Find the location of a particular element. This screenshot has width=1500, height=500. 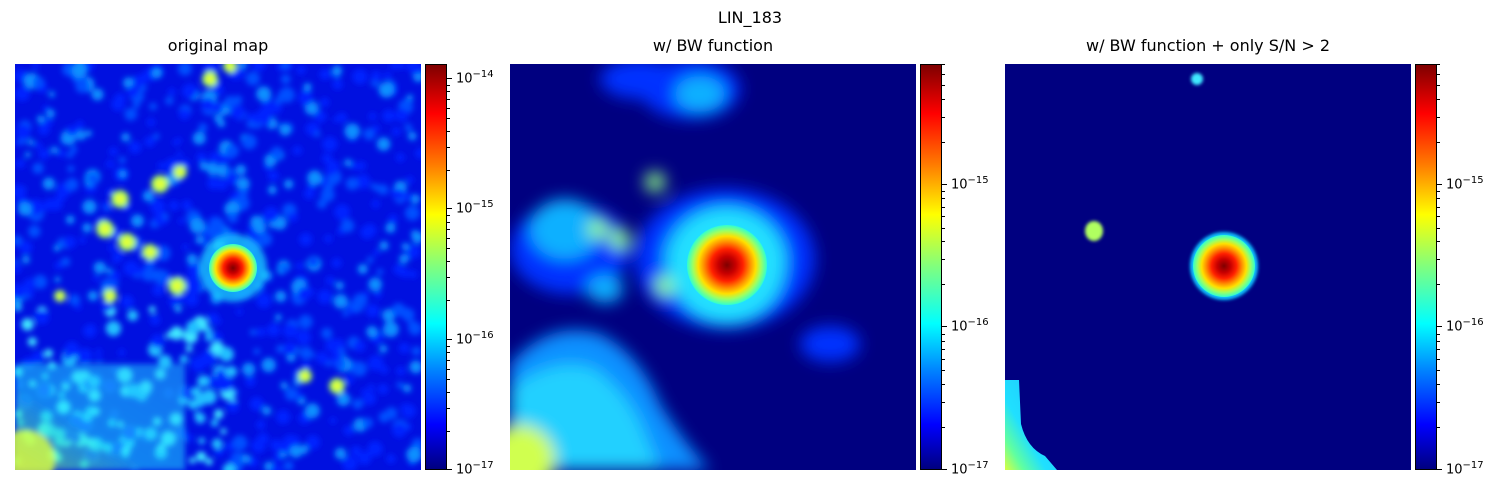

panel-title: w/ BW function + only S/N > 2 is located at coordinates (1207, 45).